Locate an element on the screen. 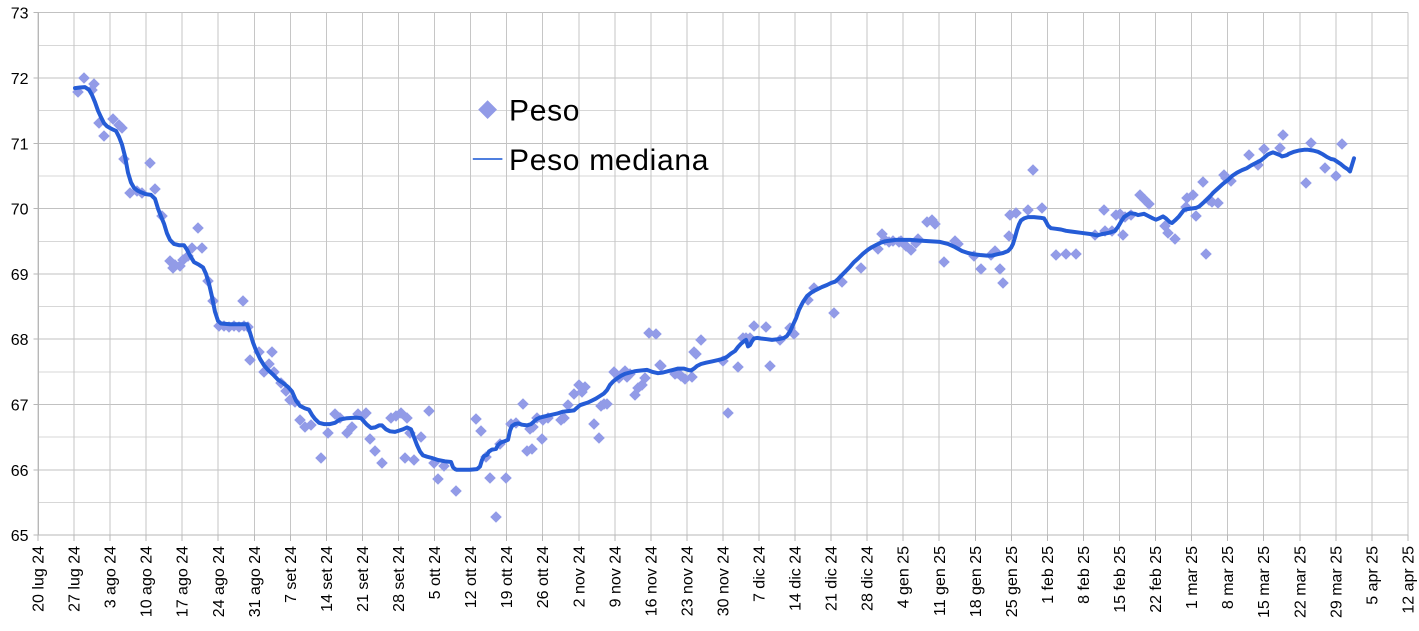  svg-text: 73 is located at coordinates (20, 14).